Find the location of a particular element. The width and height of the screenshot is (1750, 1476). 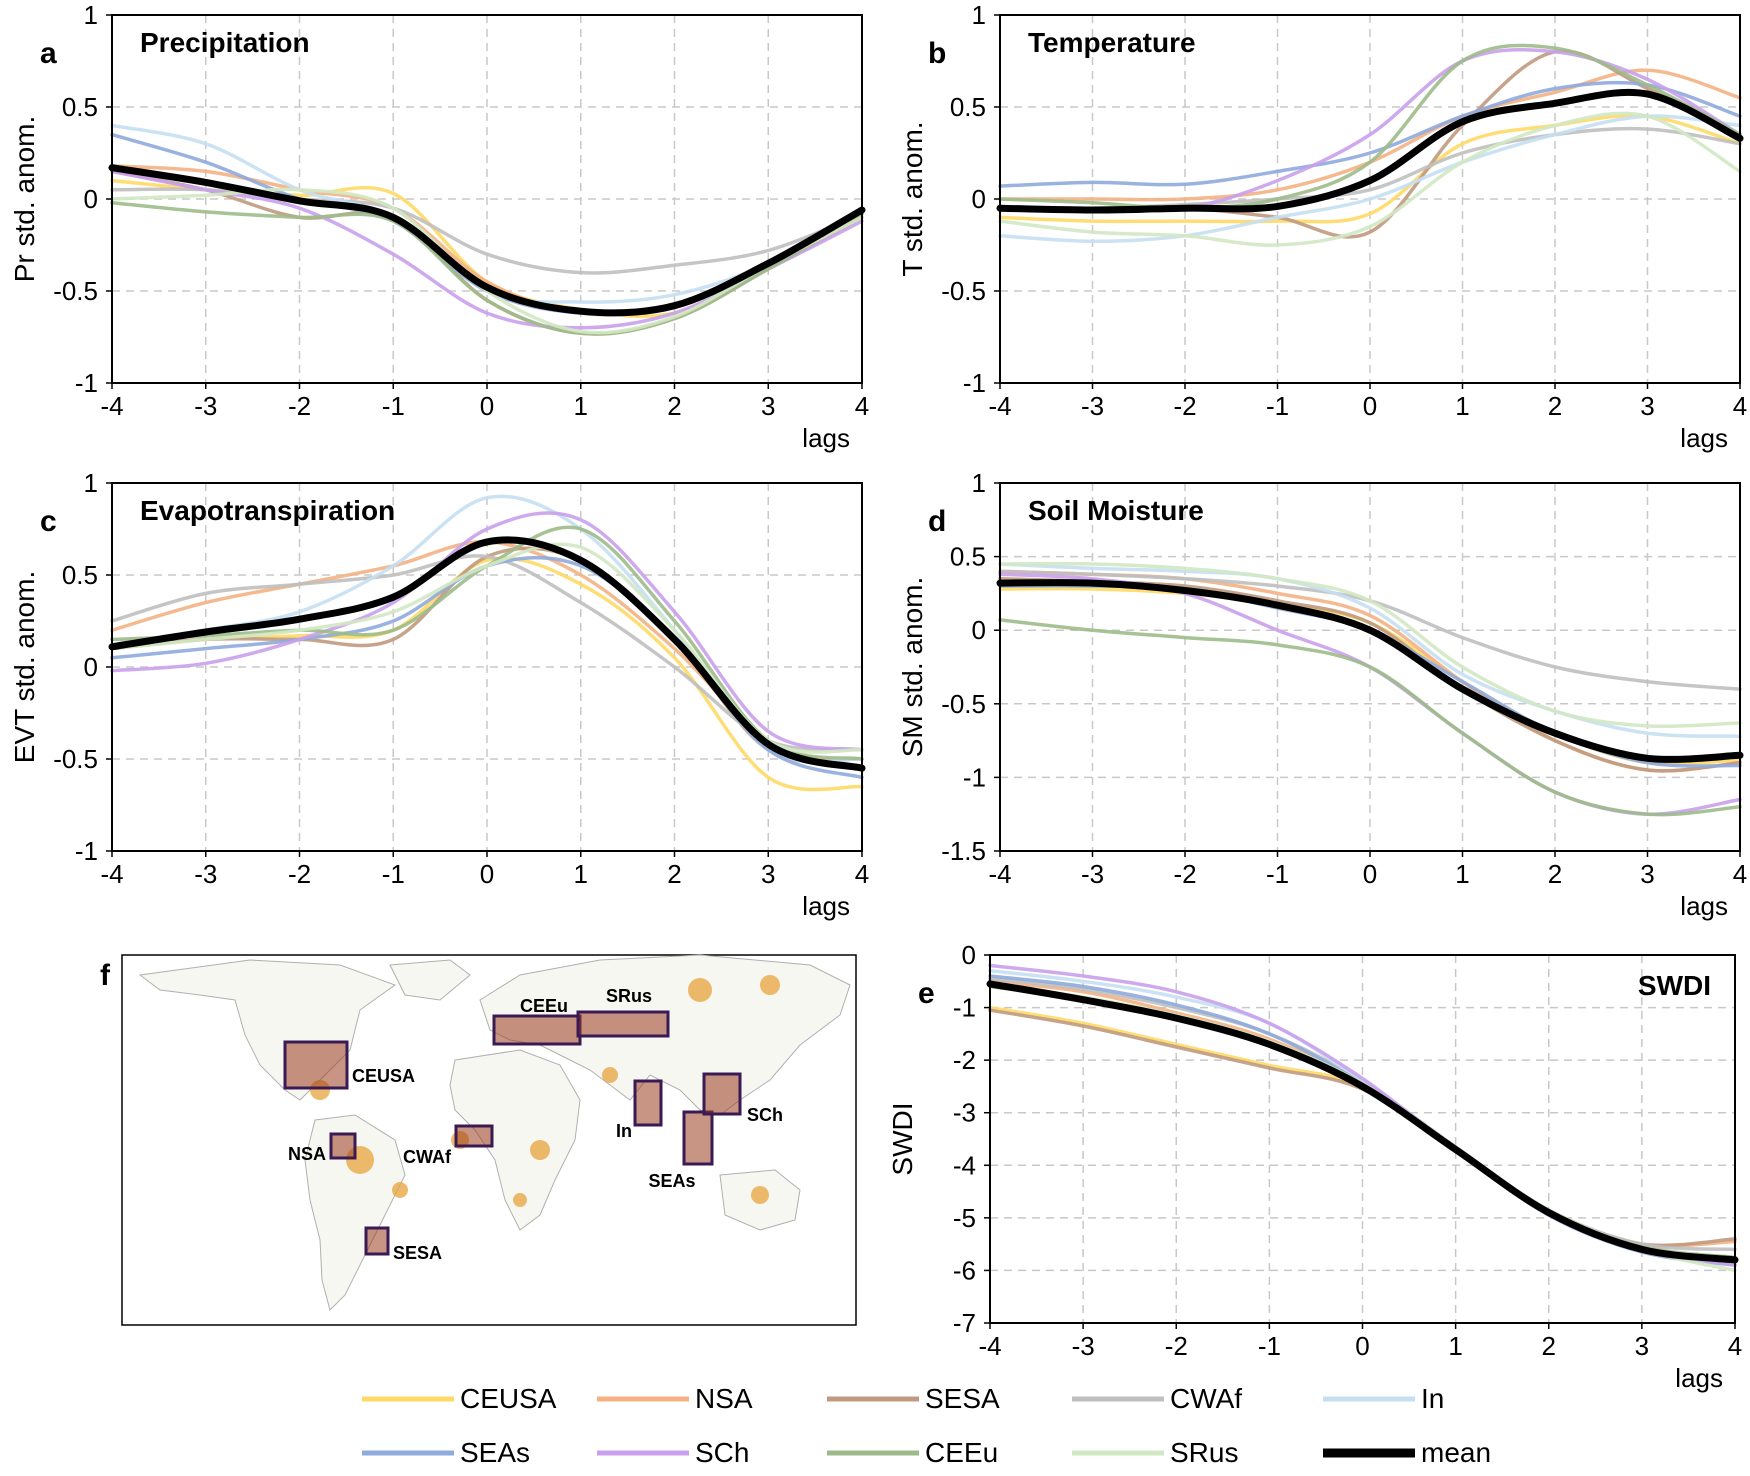

y-axis-label: SWDI is located at coordinates (902, 1138).